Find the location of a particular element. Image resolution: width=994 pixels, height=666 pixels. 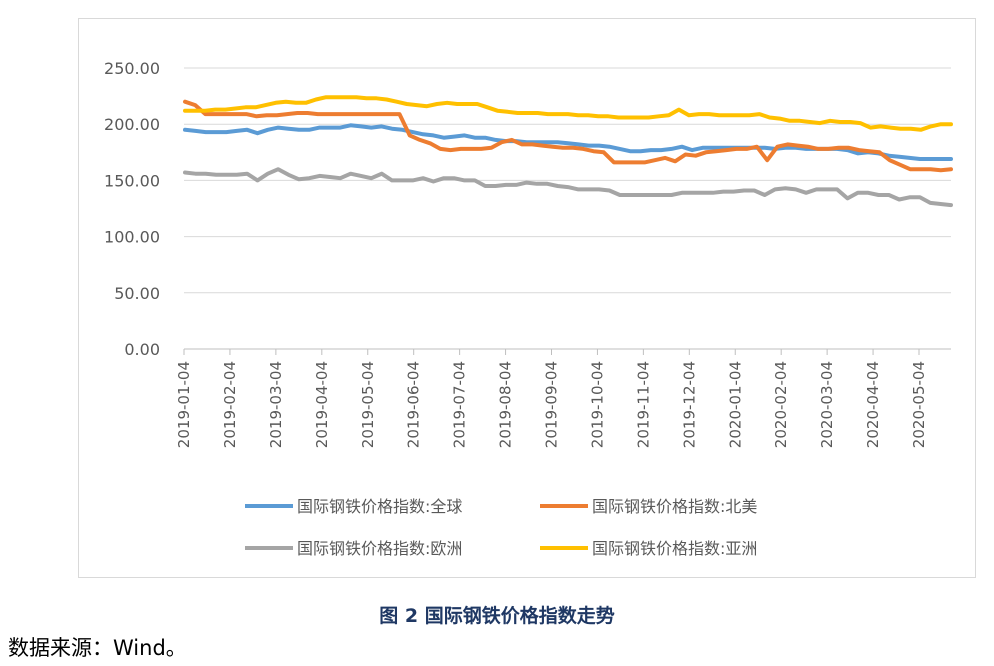

x-tick-label: 2019-09-04 is located at coordinates (552, 404).